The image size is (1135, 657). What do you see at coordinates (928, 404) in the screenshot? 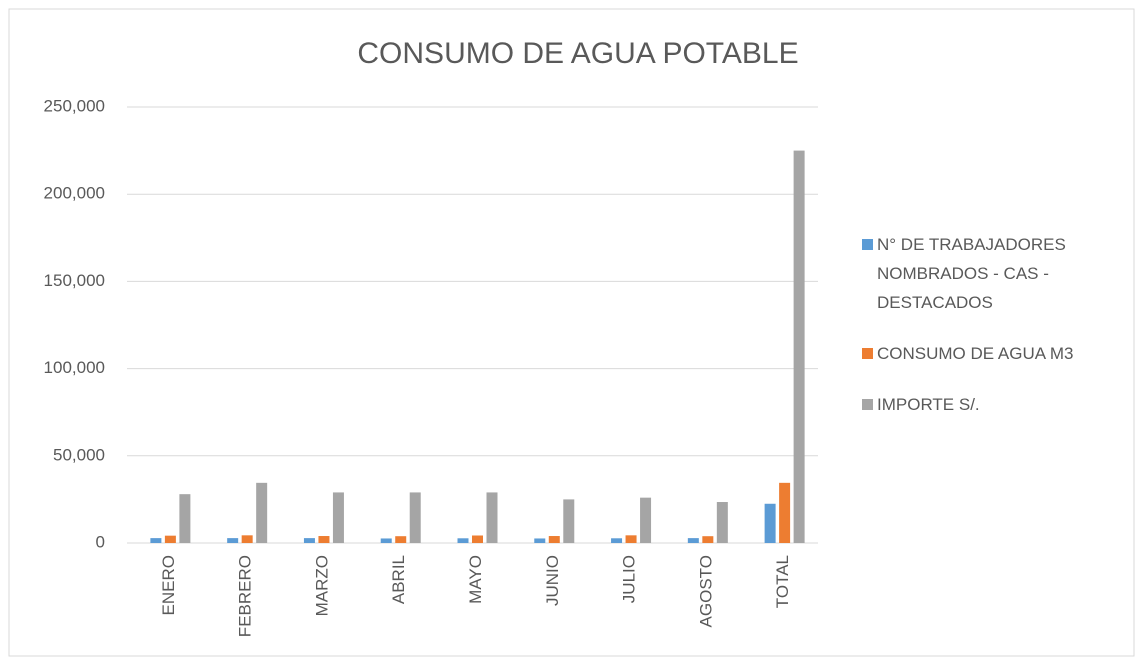
I see `legend-label: IMPORTE S/.` at bounding box center [928, 404].